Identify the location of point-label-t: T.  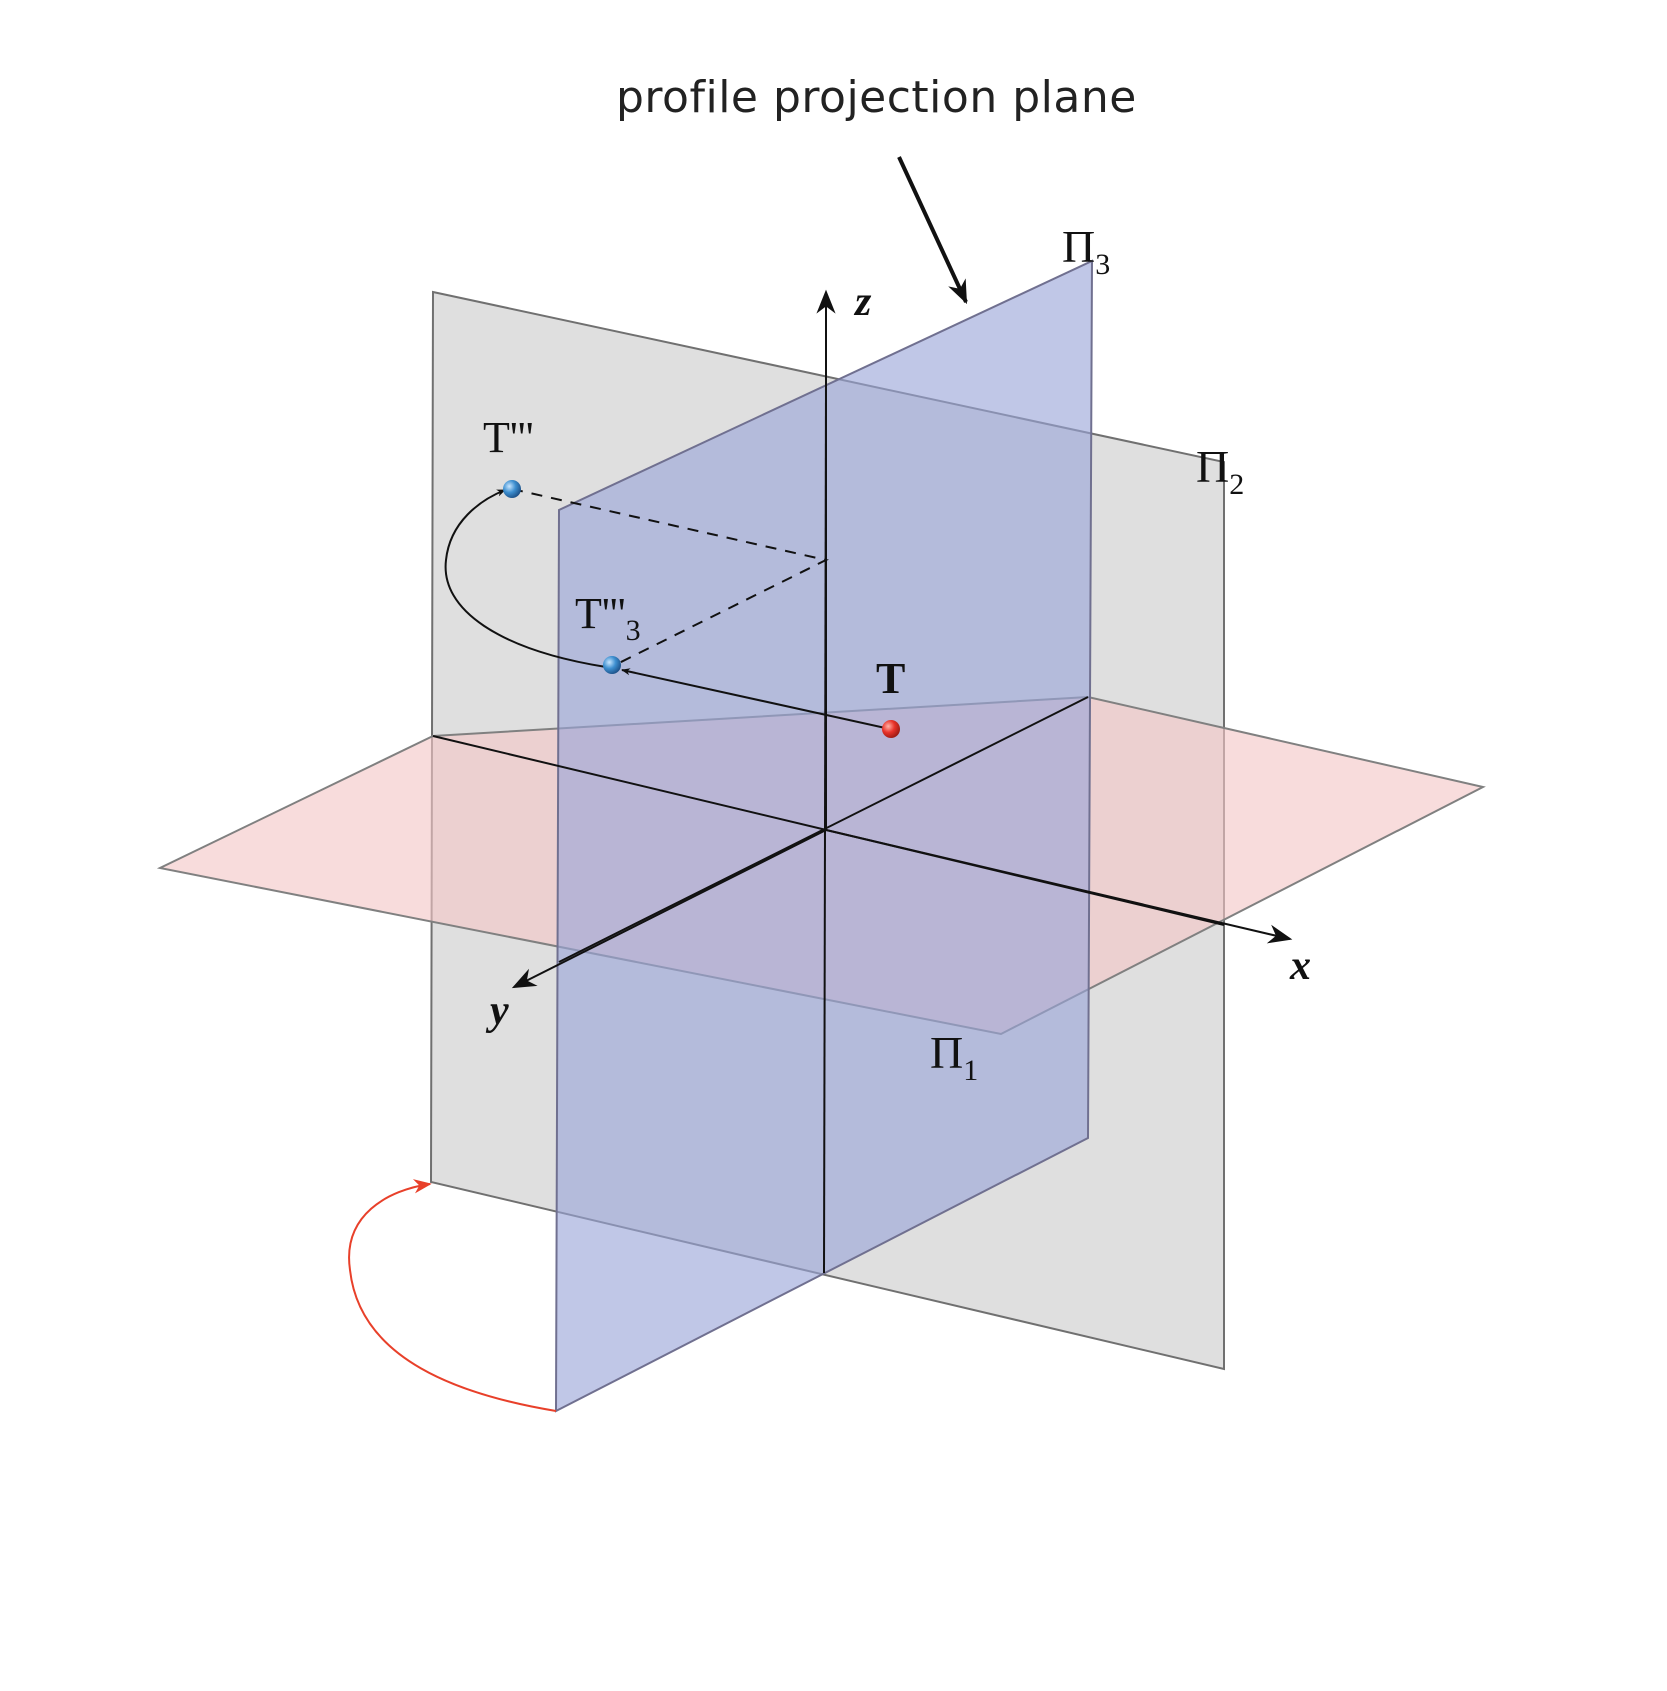
(890, 678).